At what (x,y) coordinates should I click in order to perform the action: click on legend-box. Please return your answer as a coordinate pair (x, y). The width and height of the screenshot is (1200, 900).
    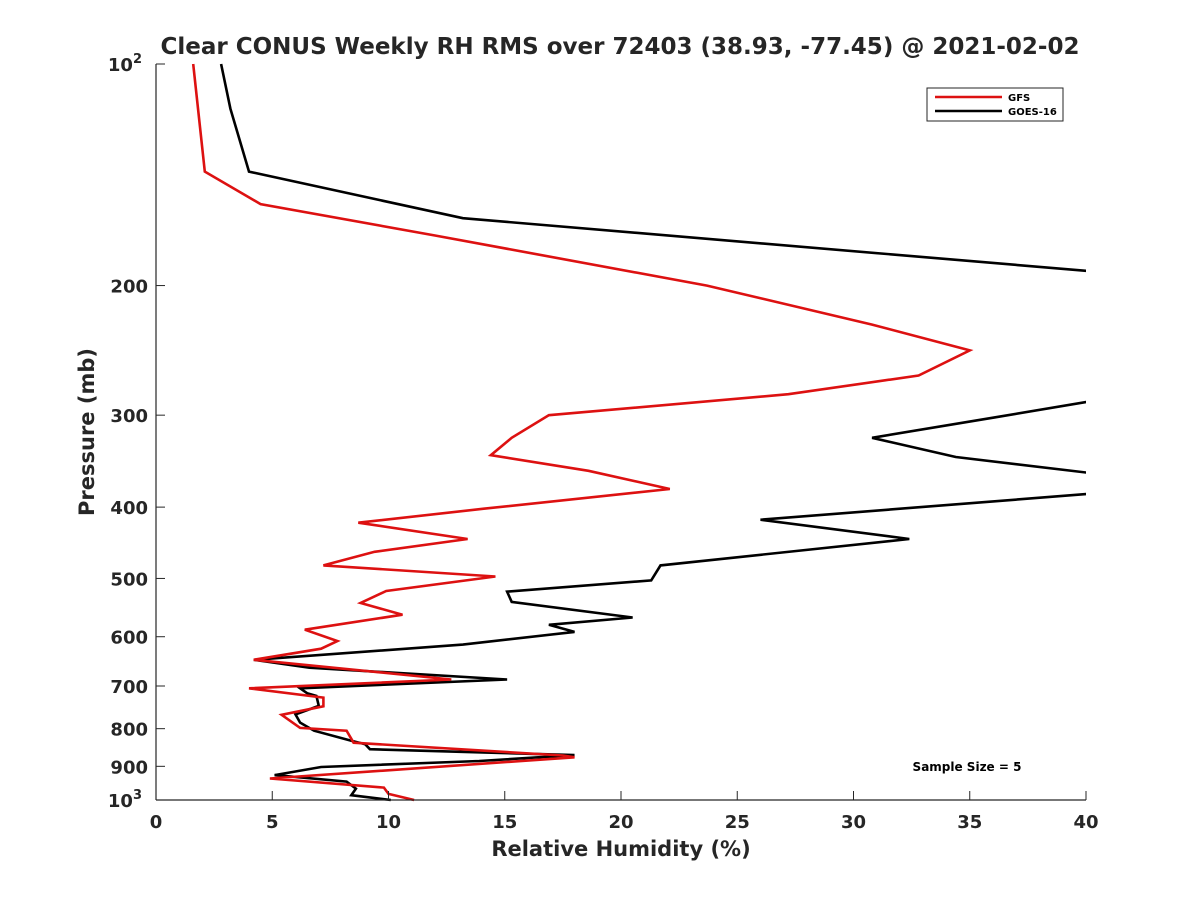
    Looking at the image, I should click on (995, 104).